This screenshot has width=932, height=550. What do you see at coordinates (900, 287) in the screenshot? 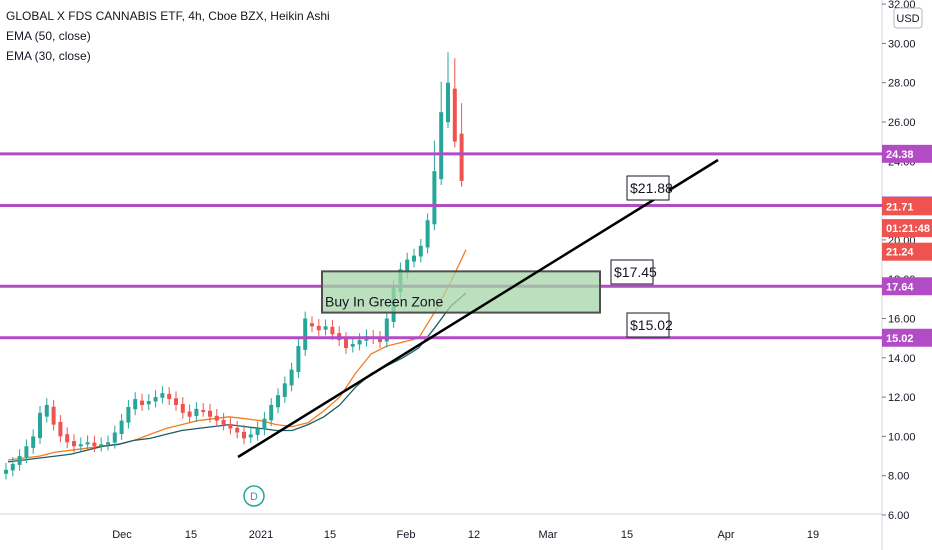
I see `price-pill-label: 17.64` at bounding box center [900, 287].